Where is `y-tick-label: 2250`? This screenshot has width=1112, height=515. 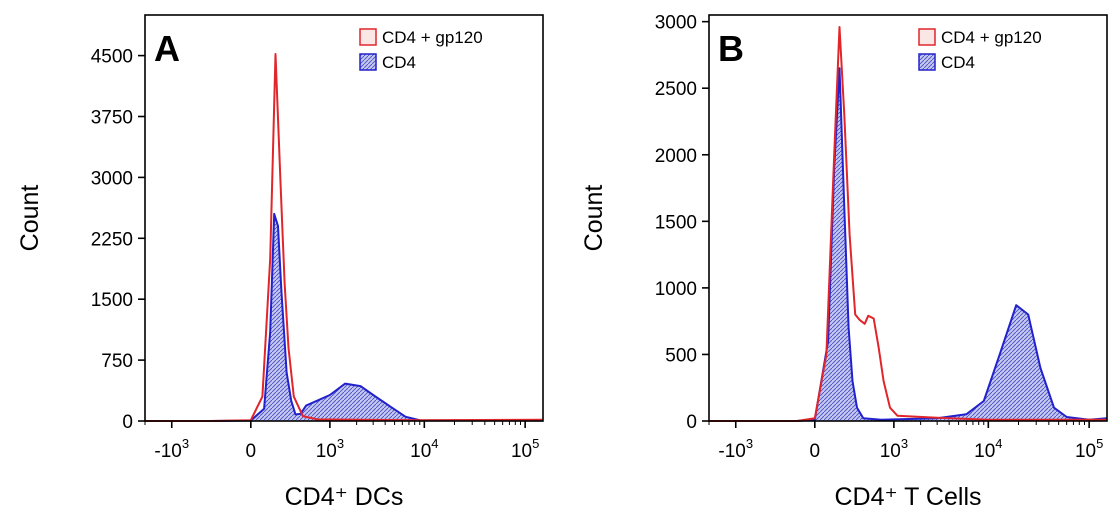
y-tick-label: 2250 is located at coordinates (112, 239).